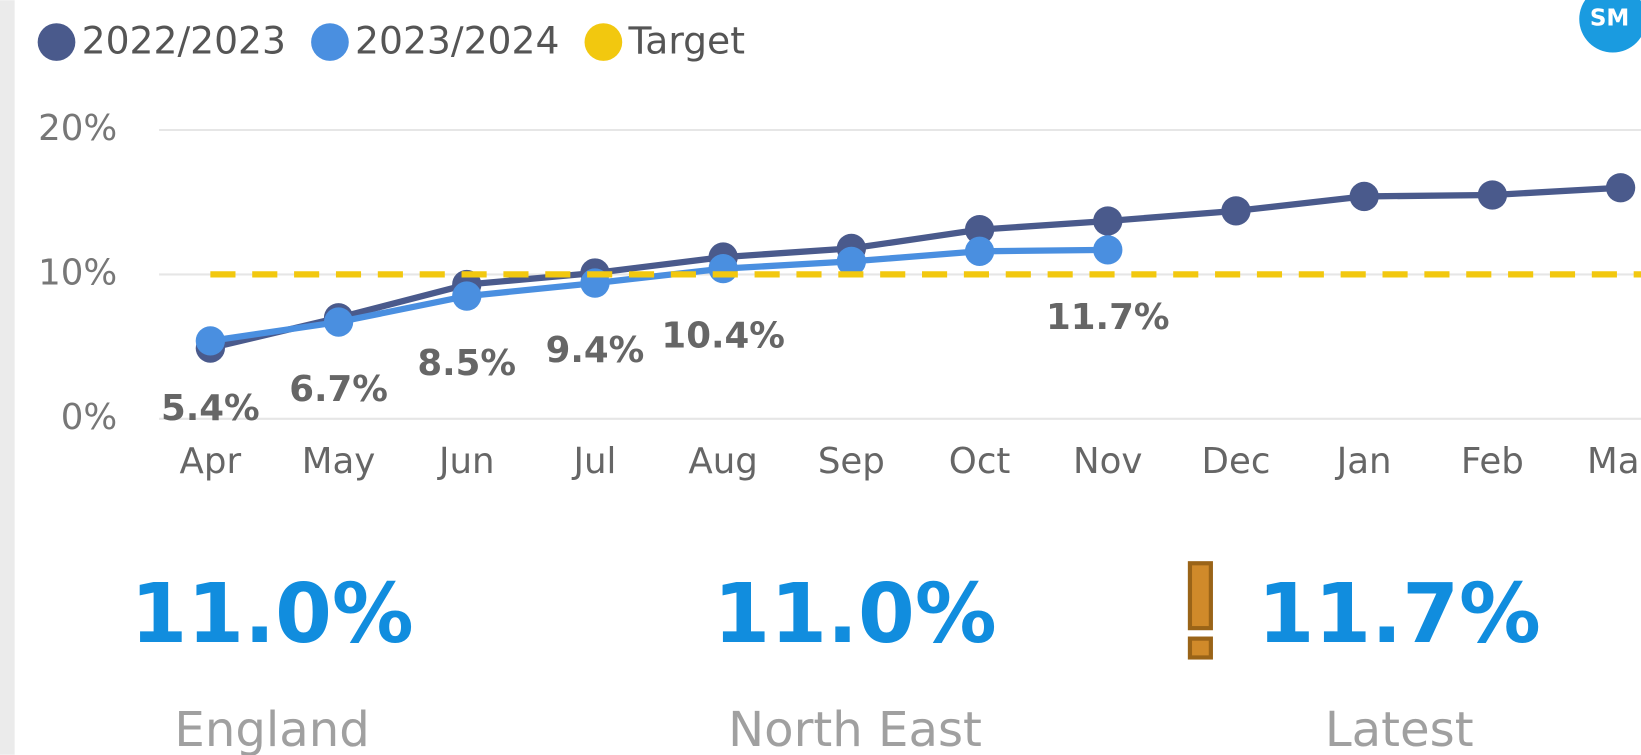  Describe the element at coordinates (1399, 614) in the screenshot. I see `kpi-value: 11.7%` at that location.